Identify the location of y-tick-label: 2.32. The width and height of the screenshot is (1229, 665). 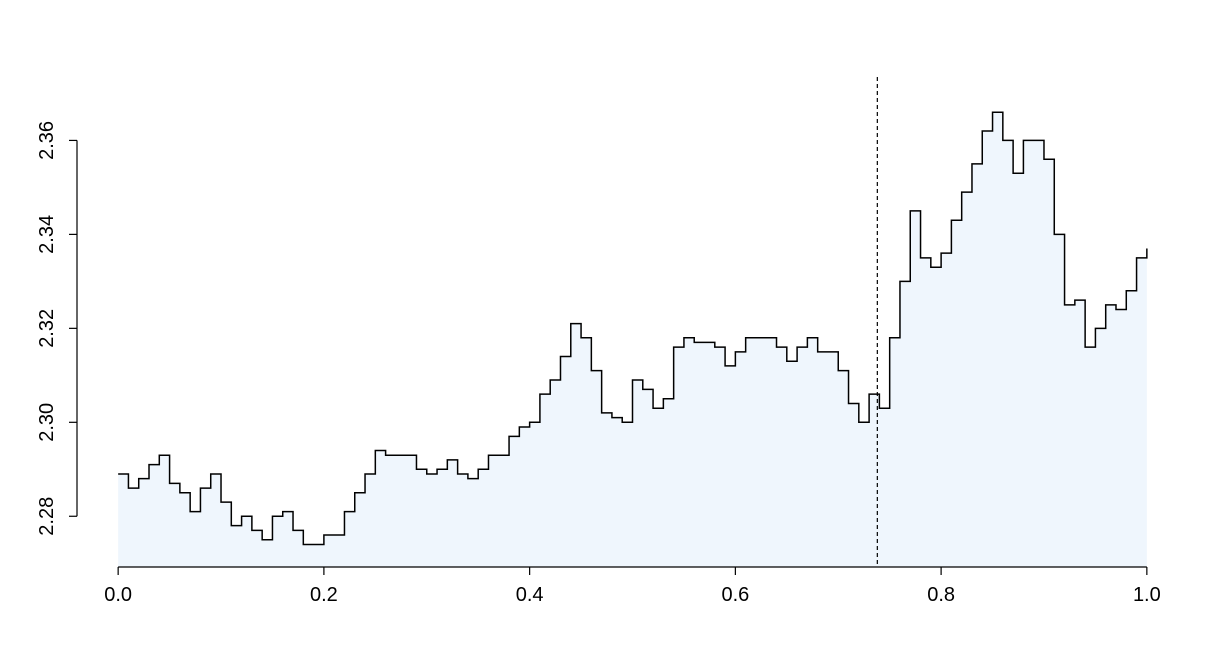
(47, 328).